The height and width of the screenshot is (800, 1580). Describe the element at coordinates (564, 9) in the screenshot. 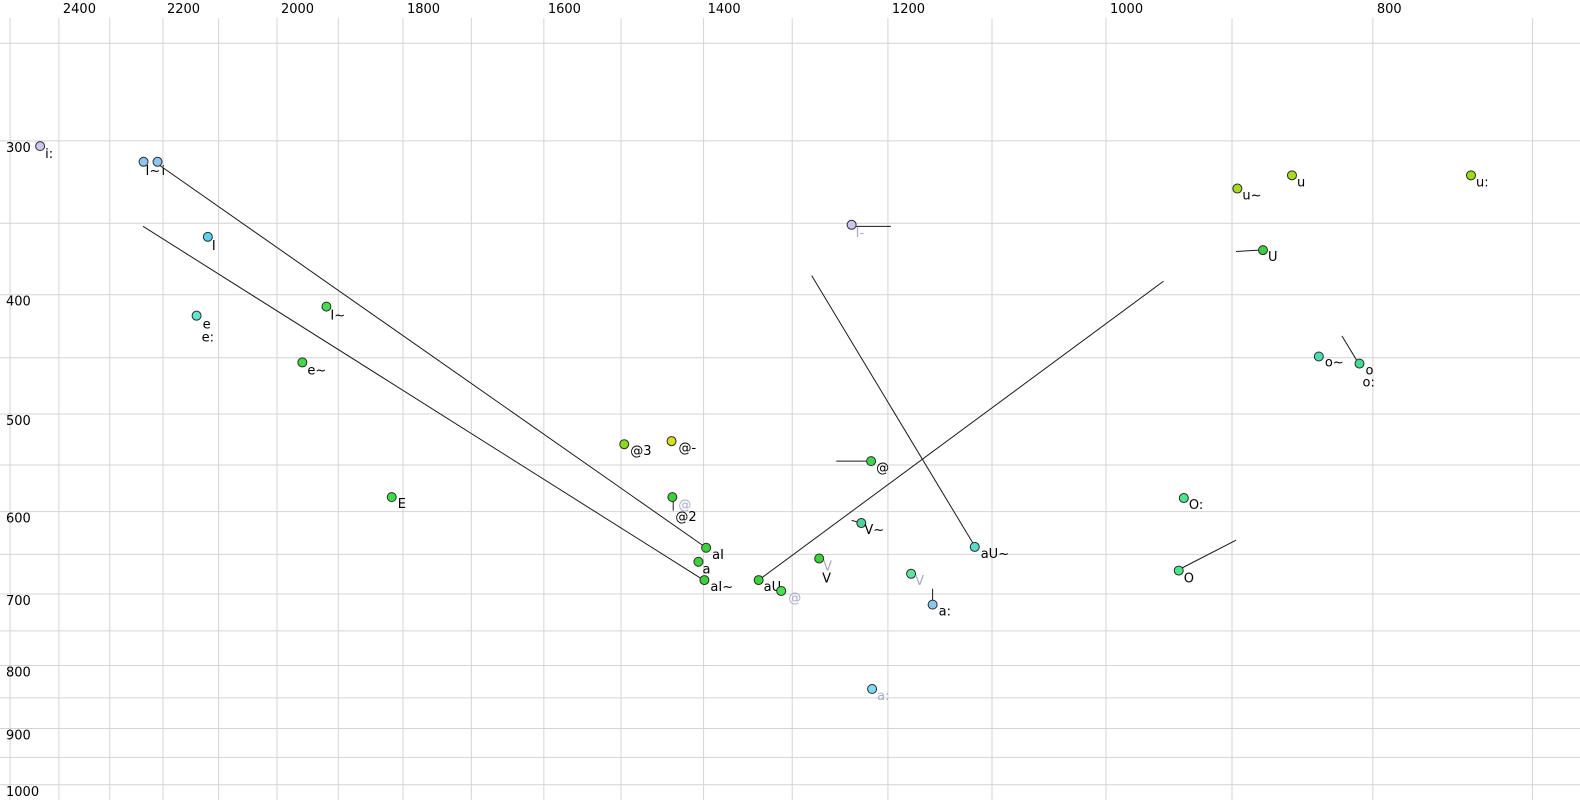

I see `x-tick-label: 1600` at that location.